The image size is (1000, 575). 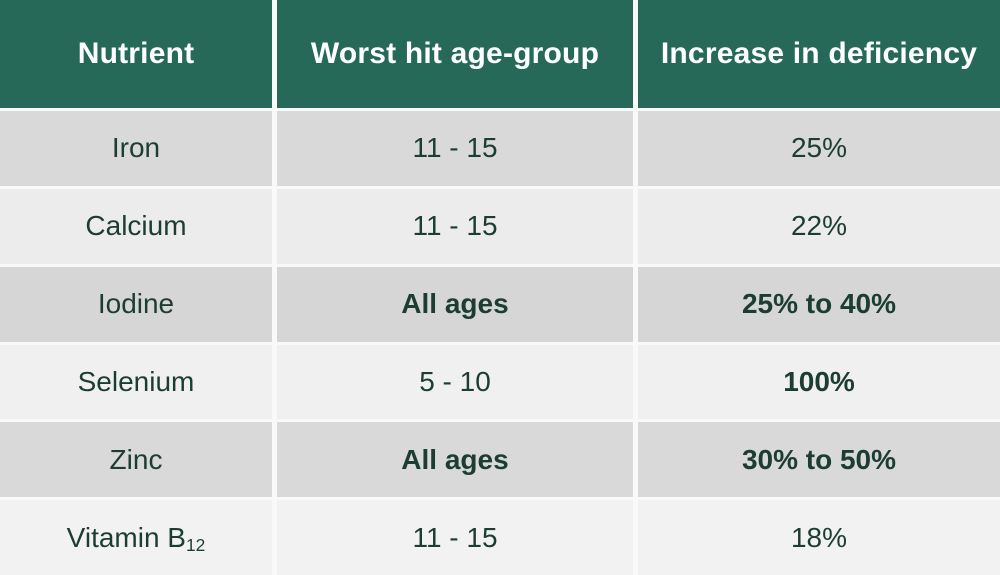 What do you see at coordinates (196, 544) in the screenshot?
I see `nutrient-name-subscript: 12` at bounding box center [196, 544].